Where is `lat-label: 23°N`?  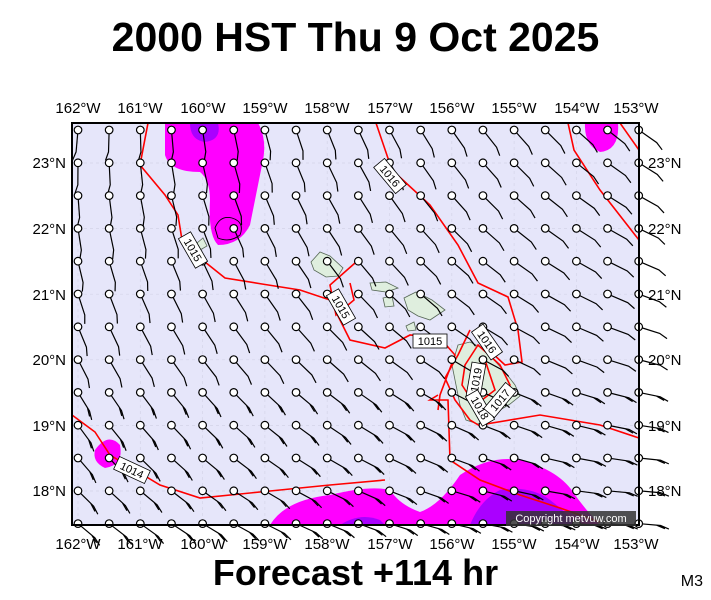
lat-label: 23°N is located at coordinates (49, 163).